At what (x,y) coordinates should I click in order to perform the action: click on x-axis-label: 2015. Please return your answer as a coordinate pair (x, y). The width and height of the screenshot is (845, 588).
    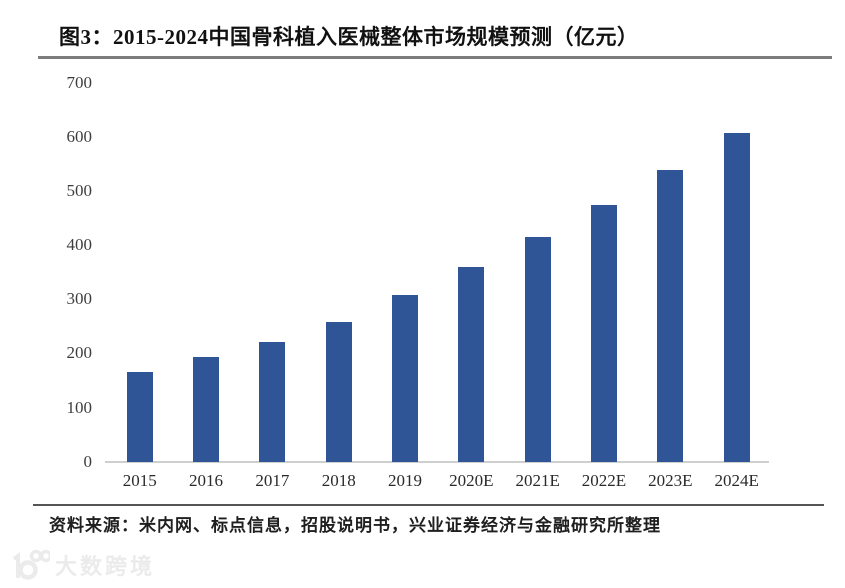
    Looking at the image, I should click on (139, 480).